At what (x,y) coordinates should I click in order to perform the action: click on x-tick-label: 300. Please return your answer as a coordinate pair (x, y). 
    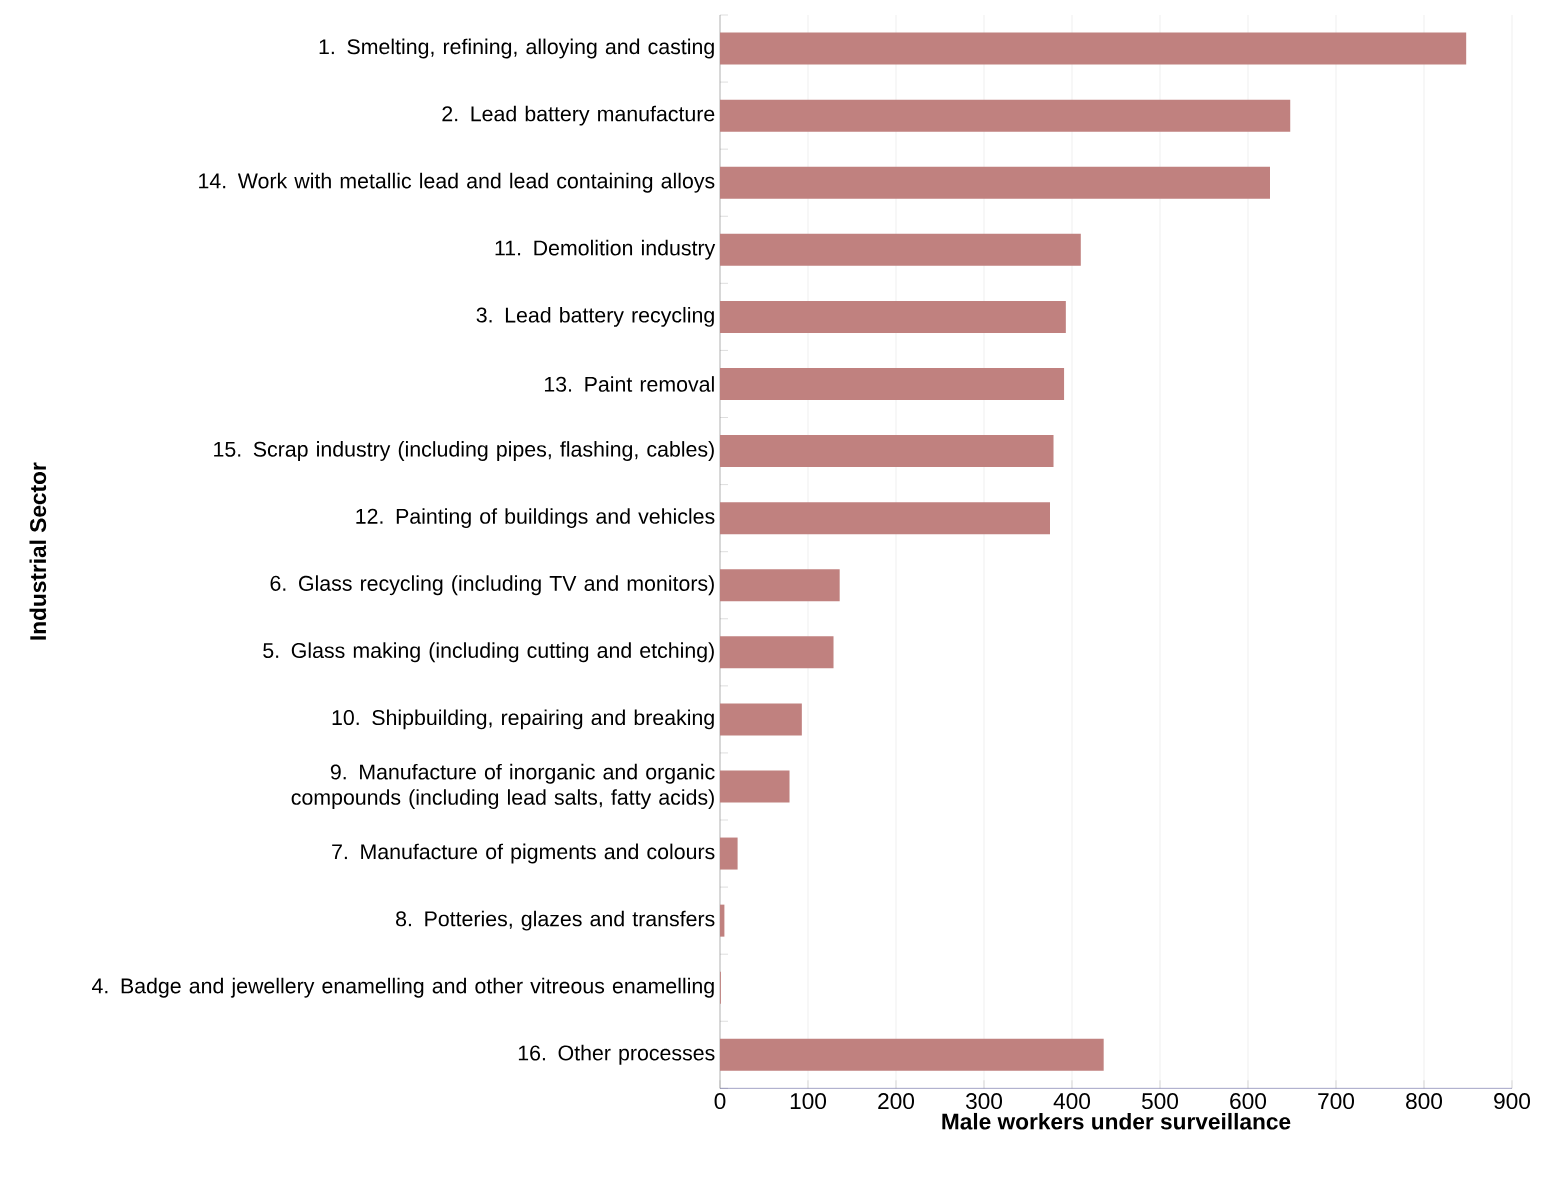
    Looking at the image, I should click on (984, 1101).